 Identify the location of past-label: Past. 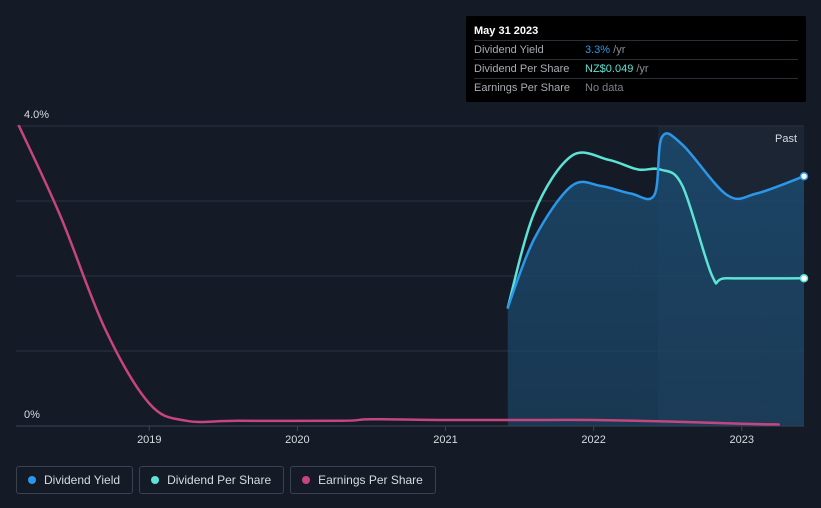
(786, 139).